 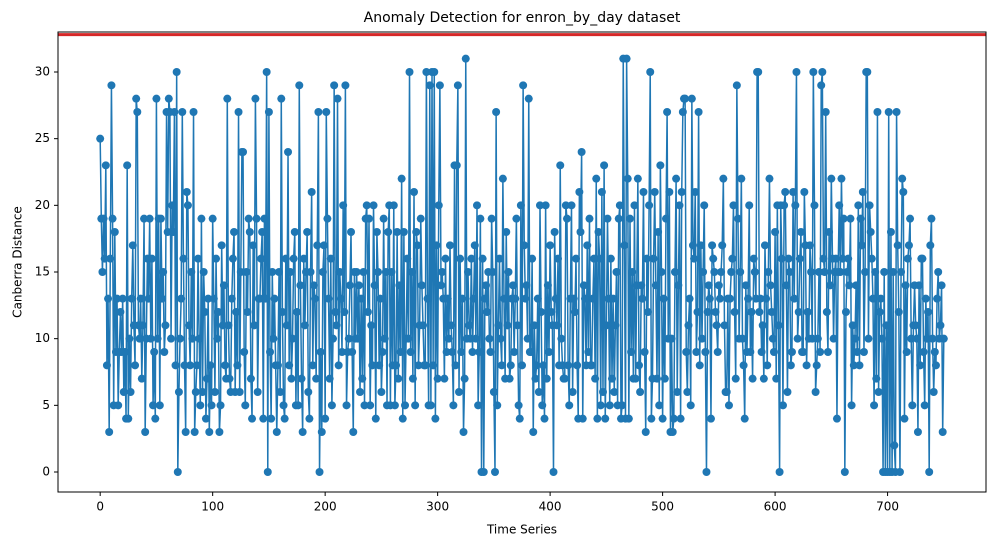 What do you see at coordinates (662, 507) in the screenshot?
I see `x-tick-label: 500` at bounding box center [662, 507].